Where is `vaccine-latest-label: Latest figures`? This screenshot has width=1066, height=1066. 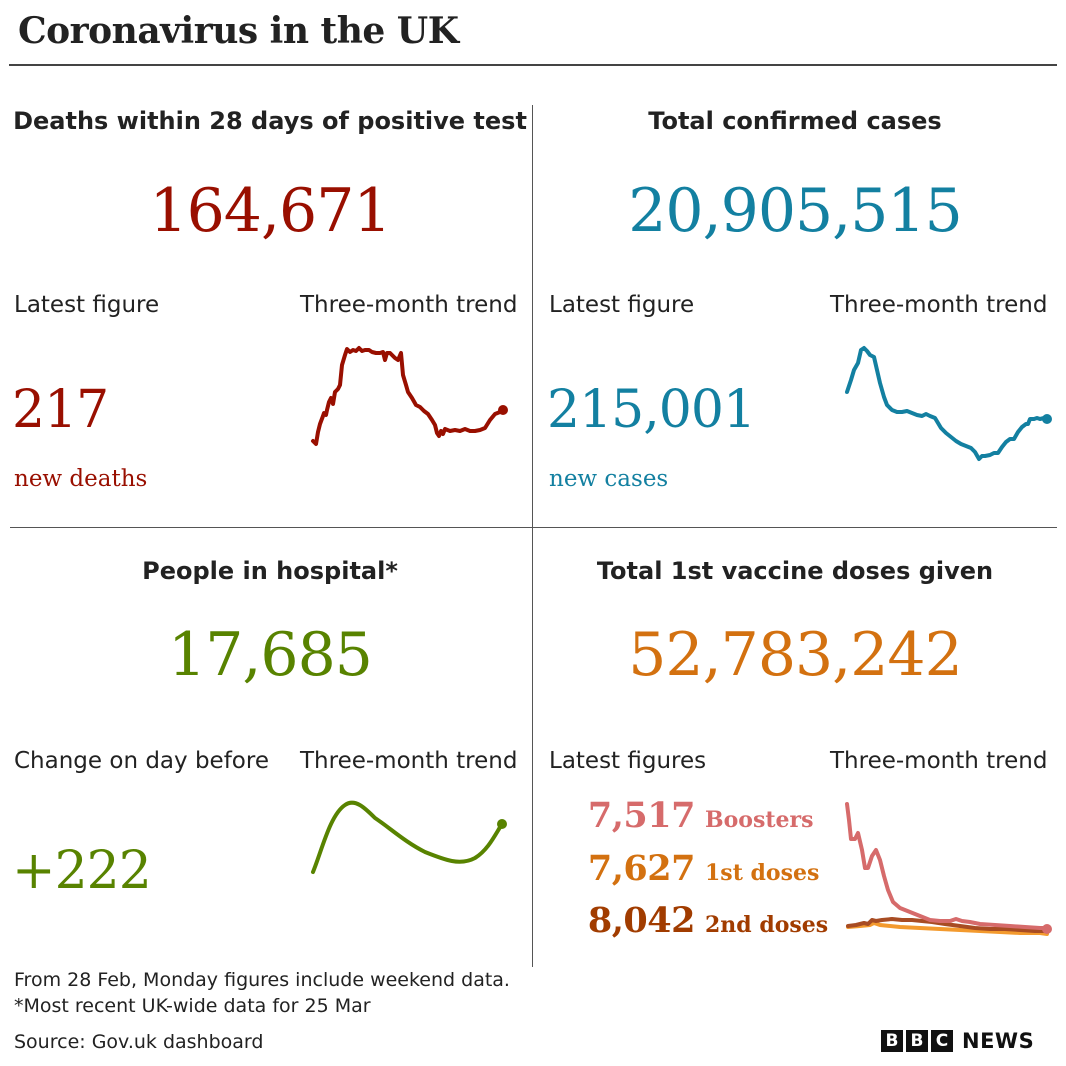
vaccine-latest-label: Latest figures is located at coordinates (628, 761).